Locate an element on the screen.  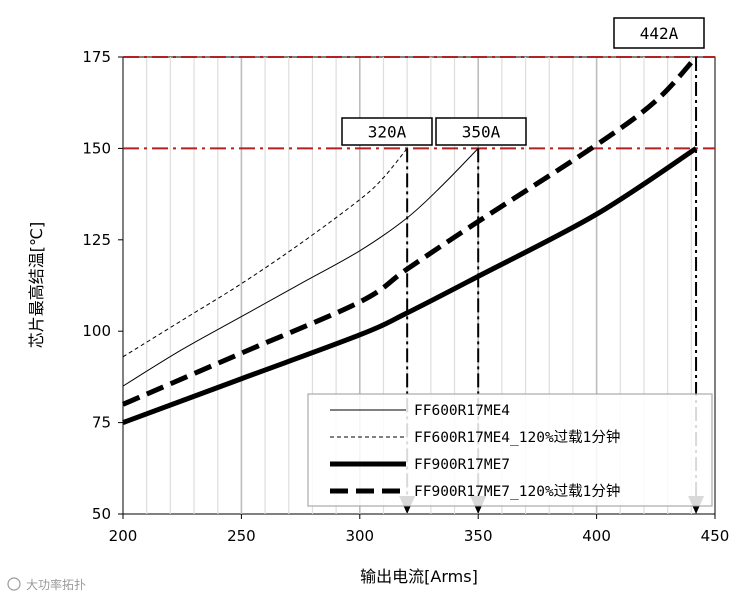
legend-label: FF900R17ME7 is located at coordinates (462, 465).